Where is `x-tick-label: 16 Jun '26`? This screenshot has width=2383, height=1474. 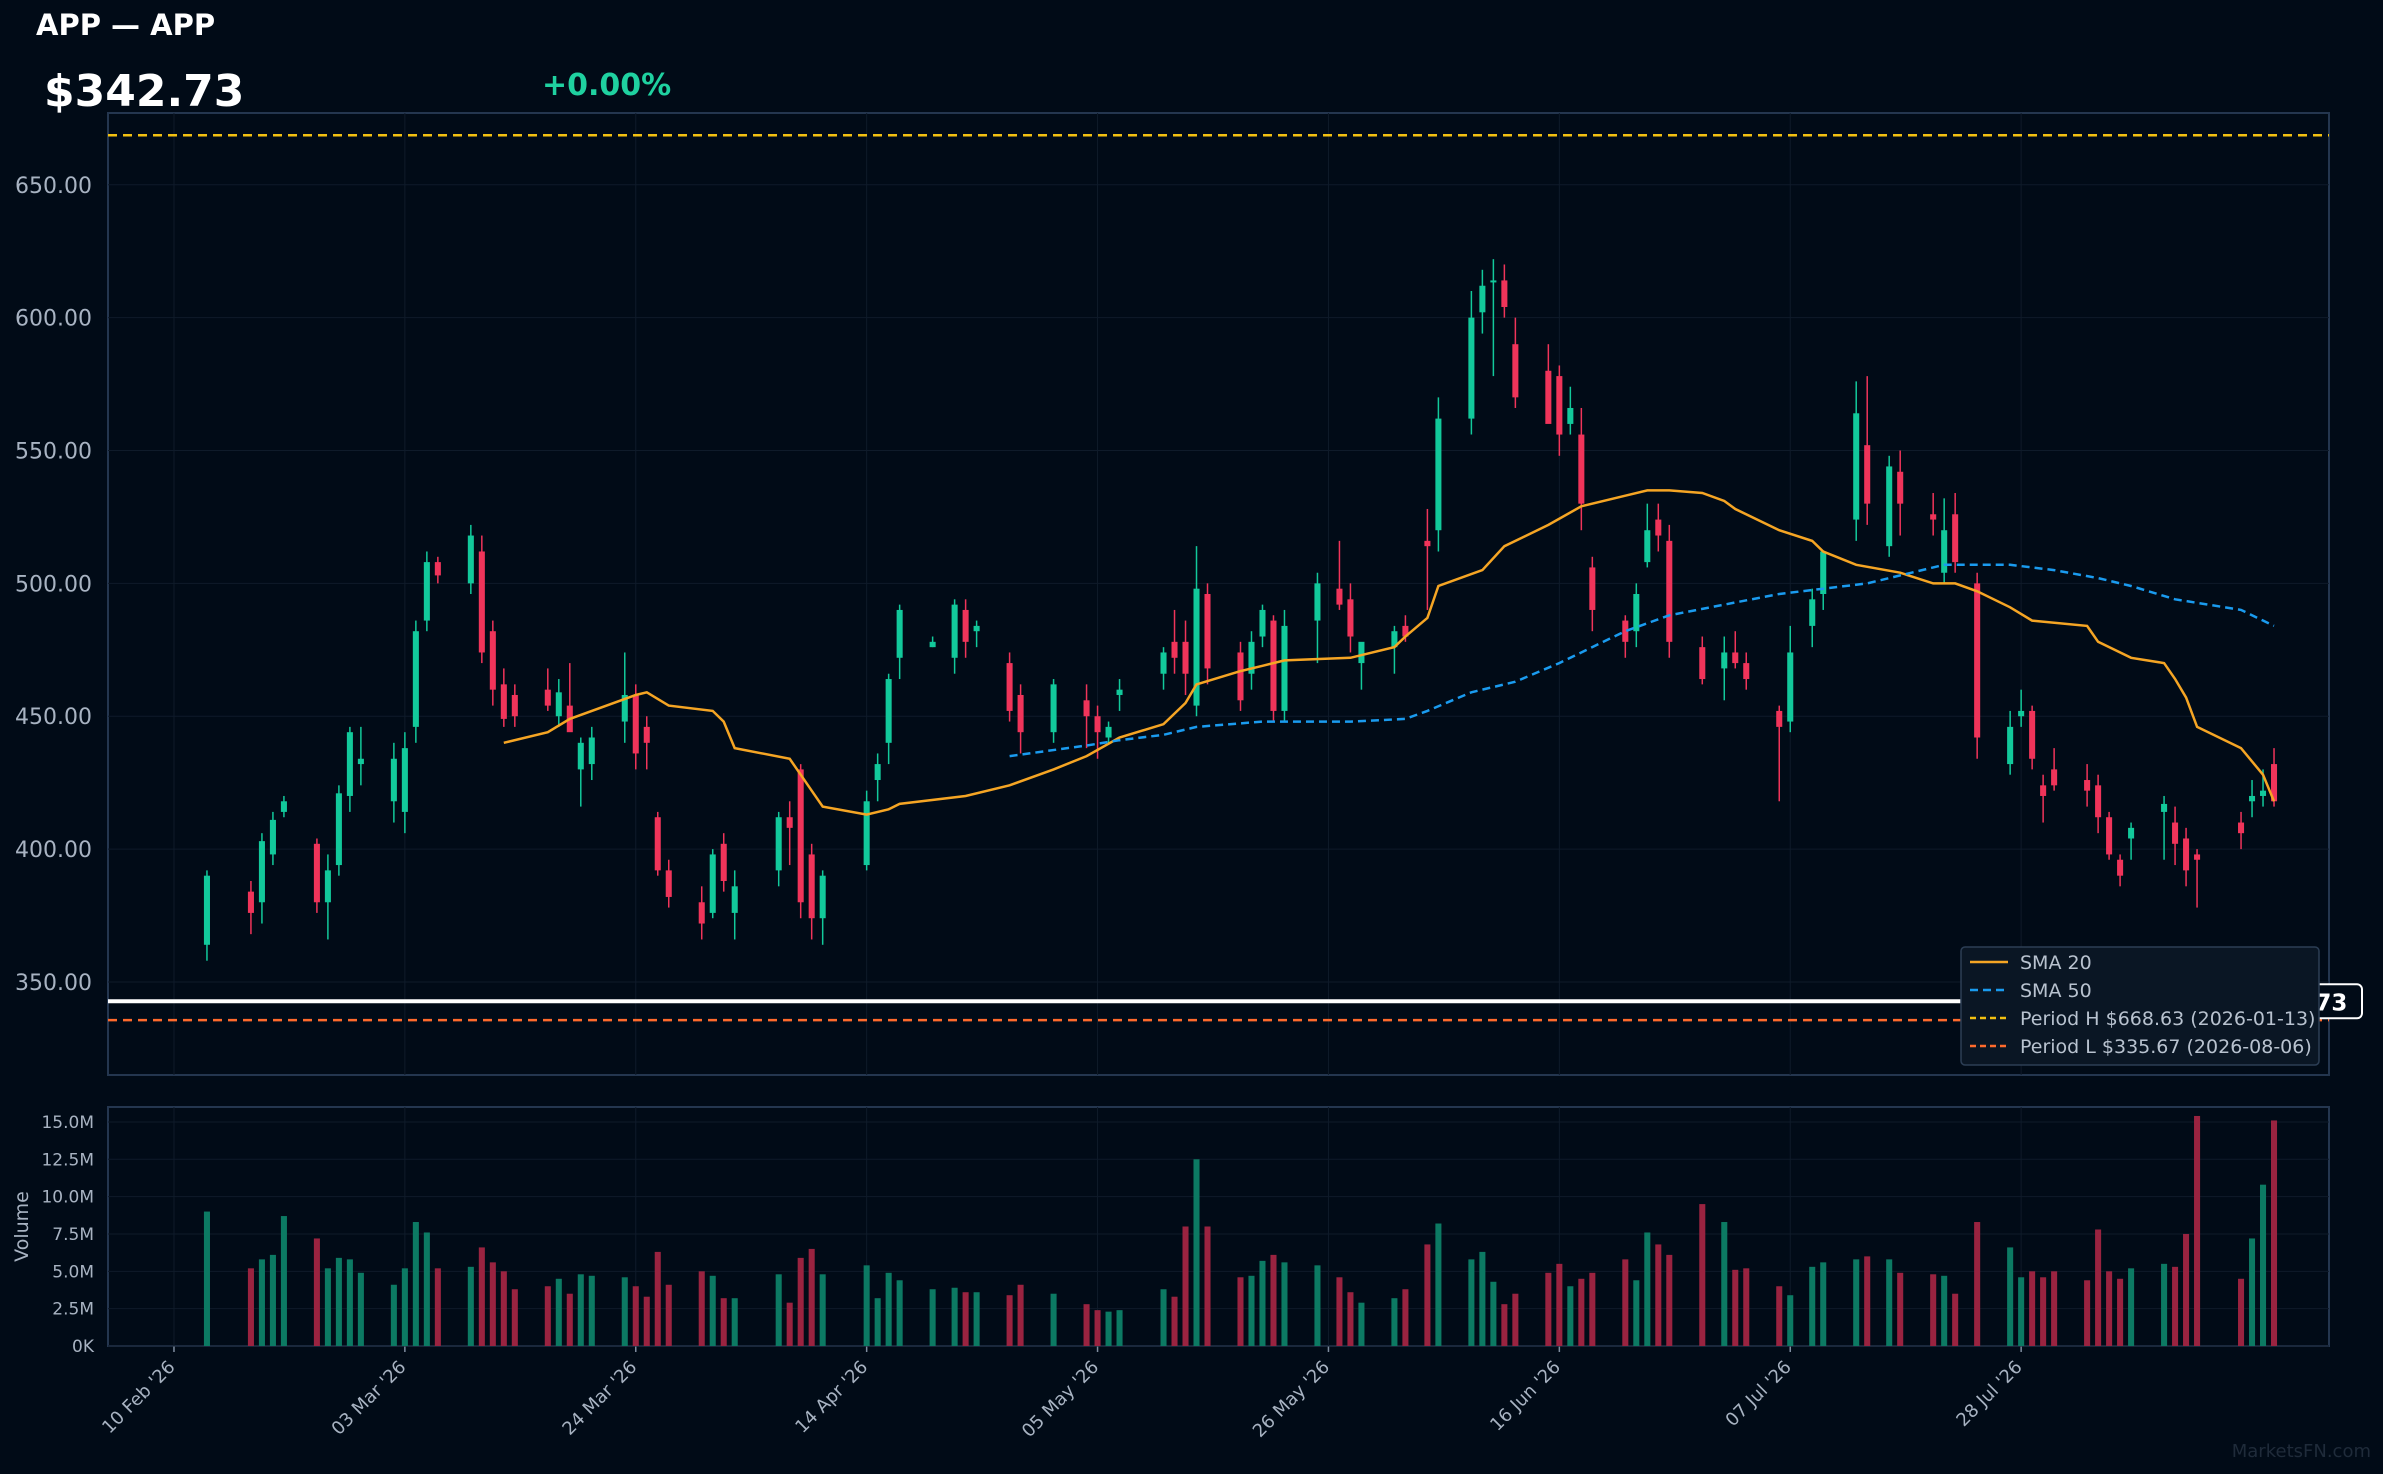 x-tick-label: 16 Jun '26 is located at coordinates (1525, 1396).